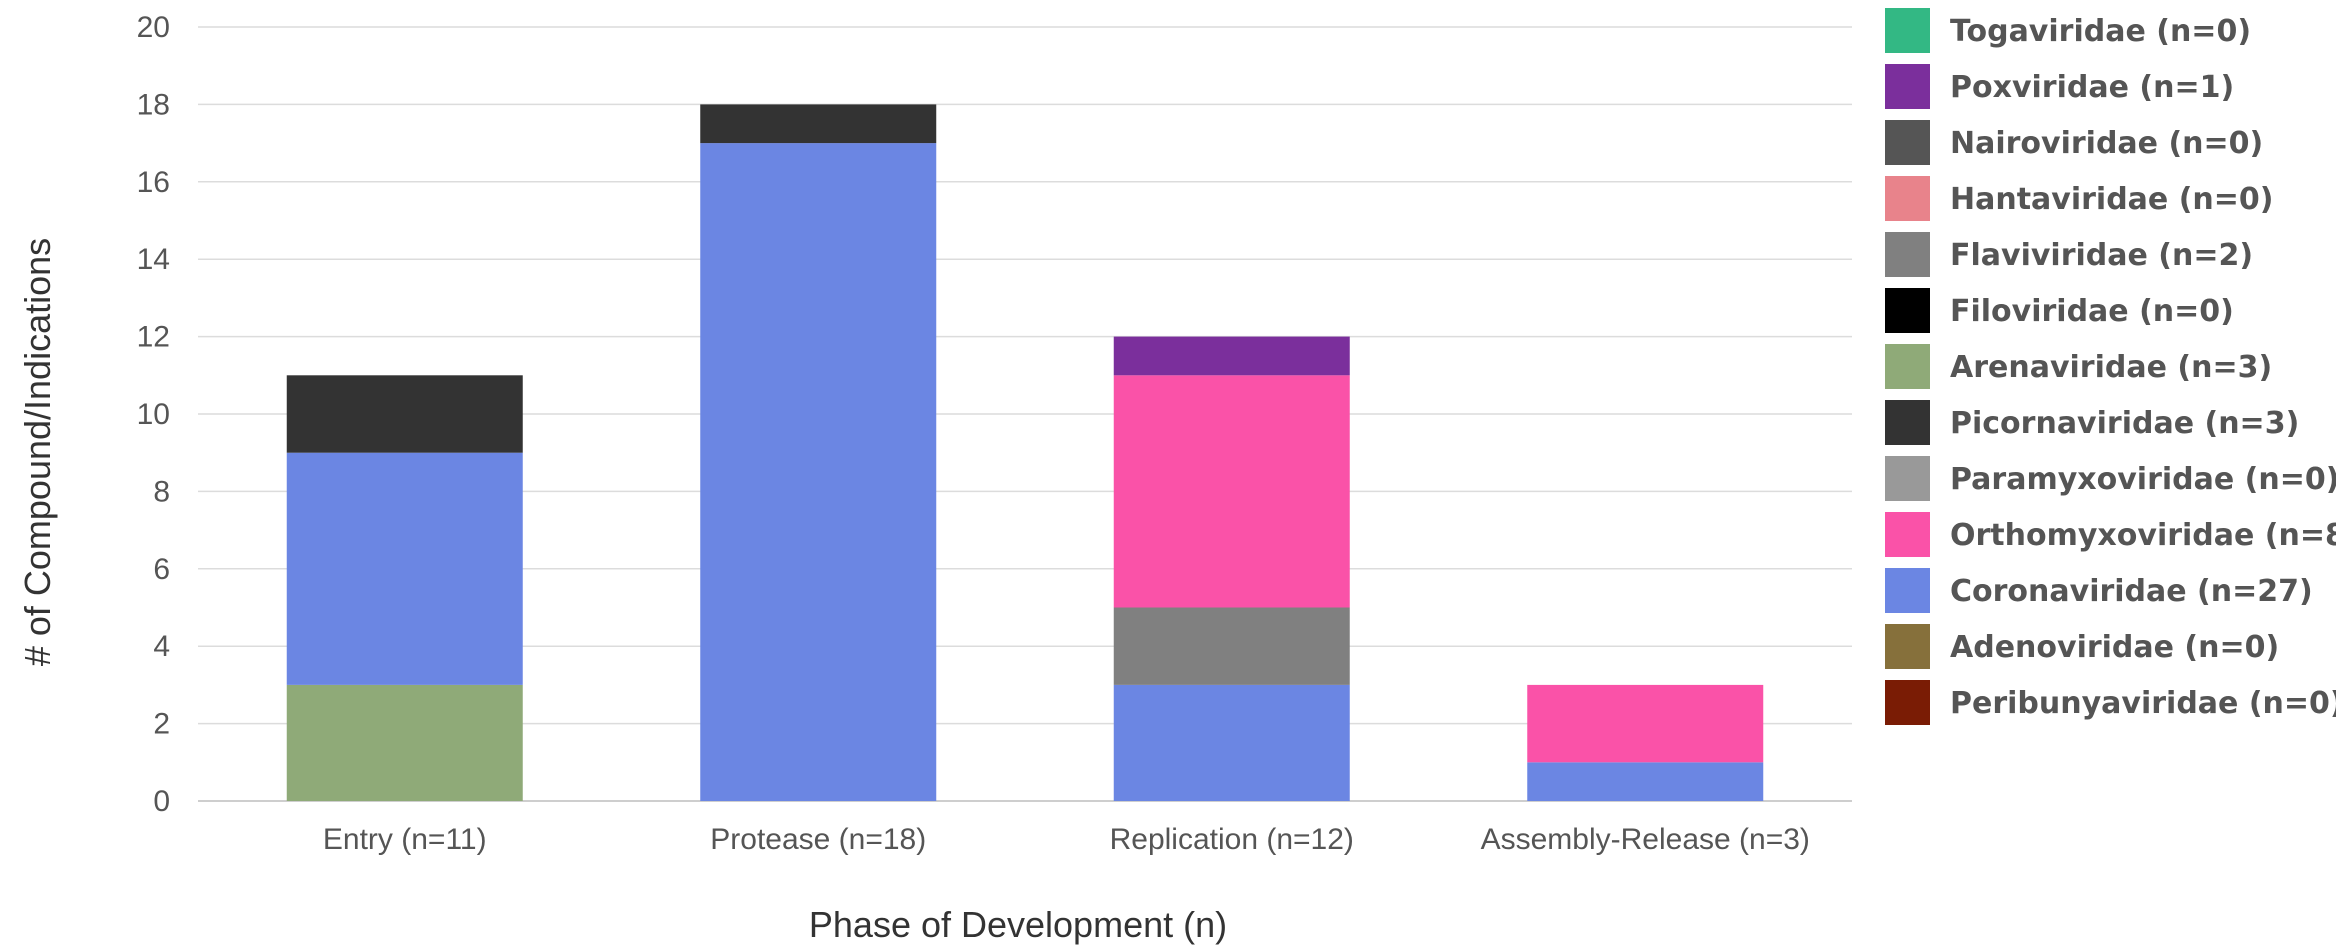 The height and width of the screenshot is (946, 2336). I want to click on legend-swatch-peribunyaviridae, so click(1907, 702).